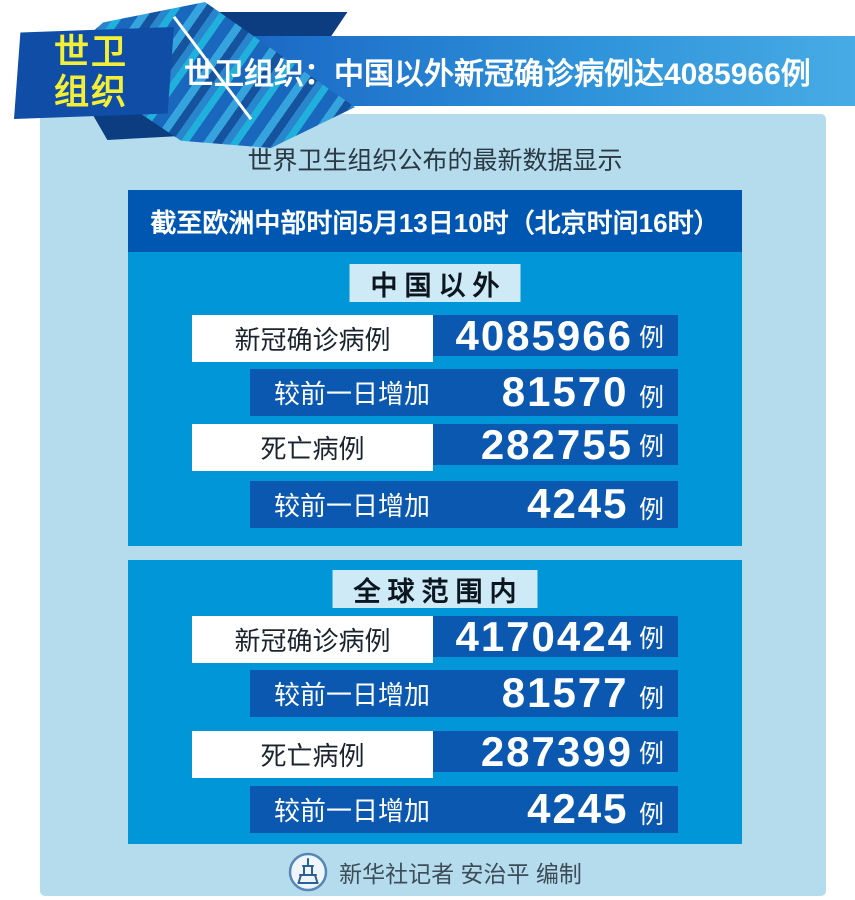 The height and width of the screenshot is (900, 855). What do you see at coordinates (565, 391) in the screenshot?
I see `value-number: 81570` at bounding box center [565, 391].